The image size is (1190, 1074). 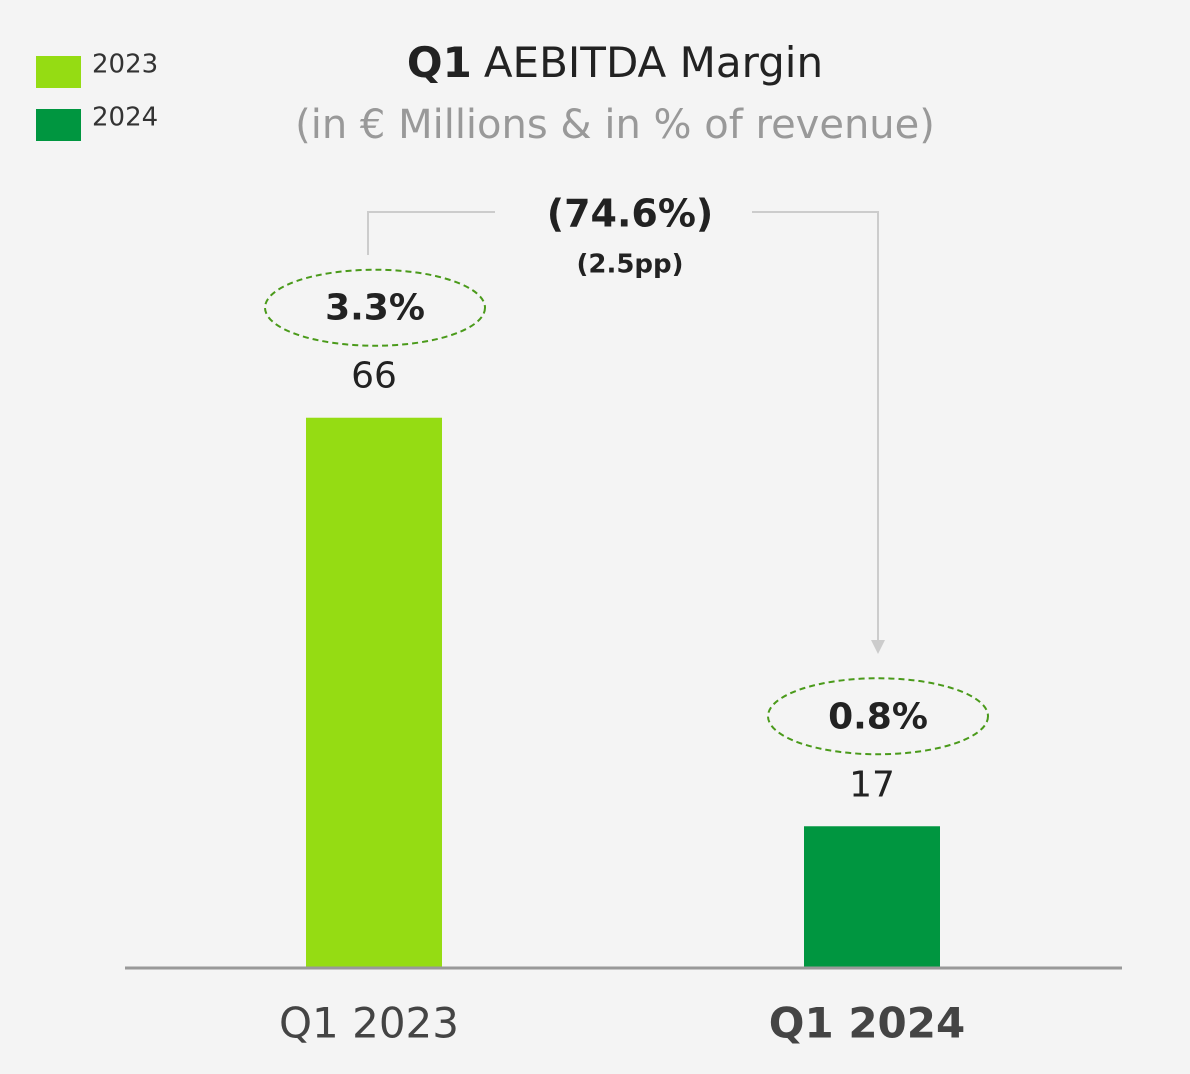 What do you see at coordinates (629, 265) in the screenshot?
I see `change-detail: (2.5pp)` at bounding box center [629, 265].